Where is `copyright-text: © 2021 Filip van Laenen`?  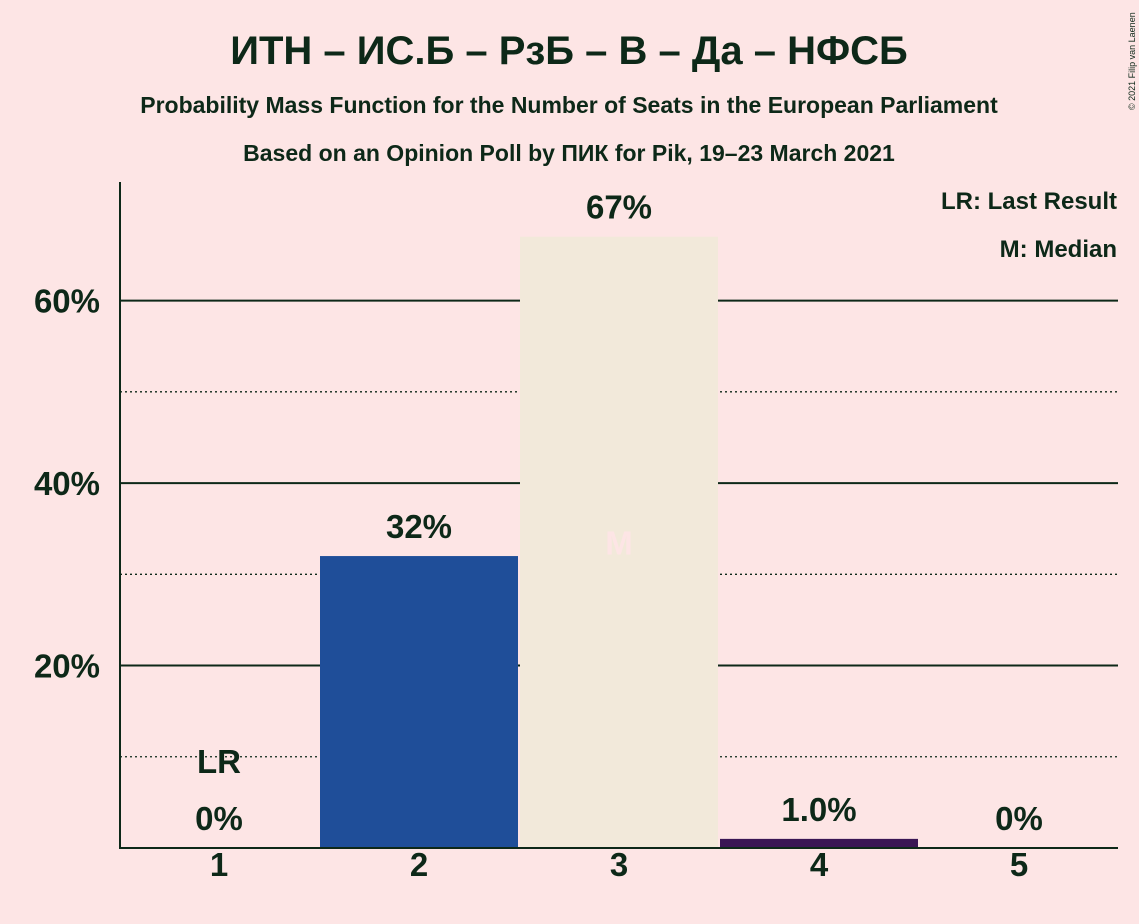
copyright-text: © 2021 Filip van Laenen is located at coordinates (1132, 61).